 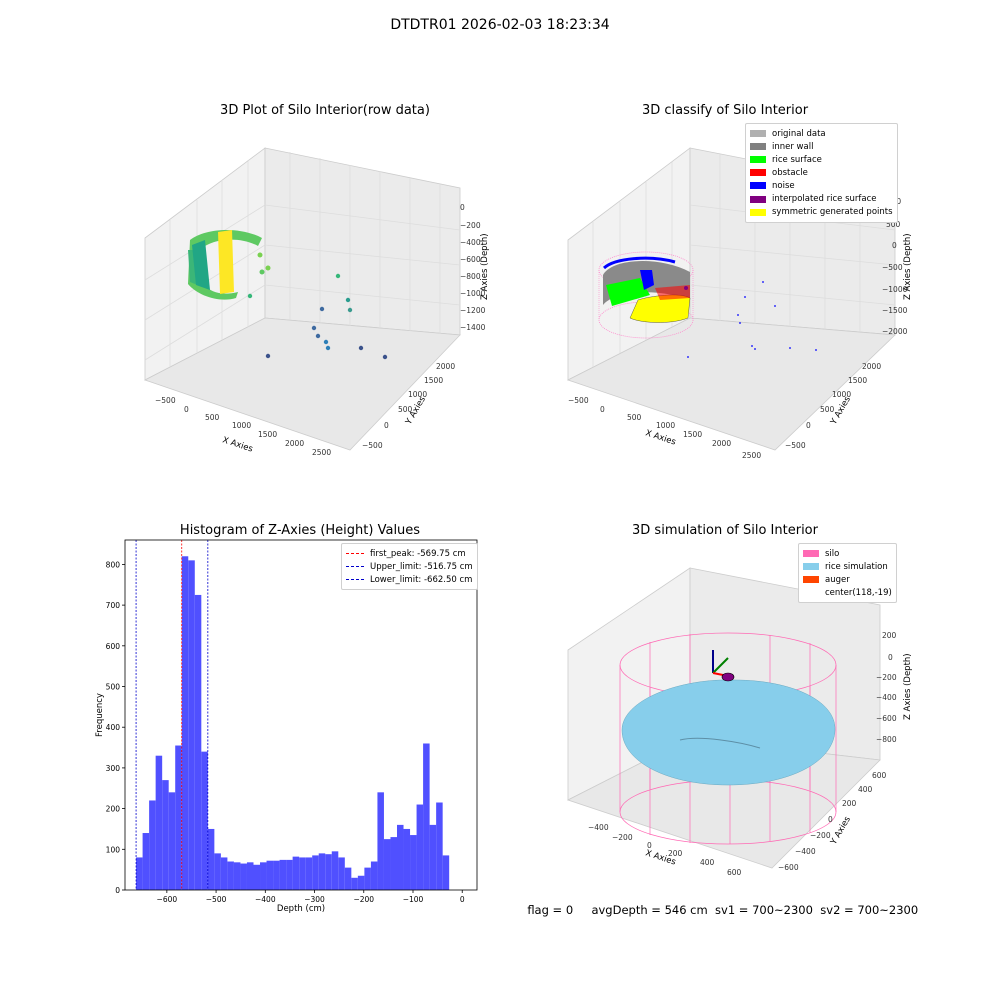 What do you see at coordinates (821, 198) in the screenshot?
I see `legend-entry: interpolated rice surface` at bounding box center [821, 198].